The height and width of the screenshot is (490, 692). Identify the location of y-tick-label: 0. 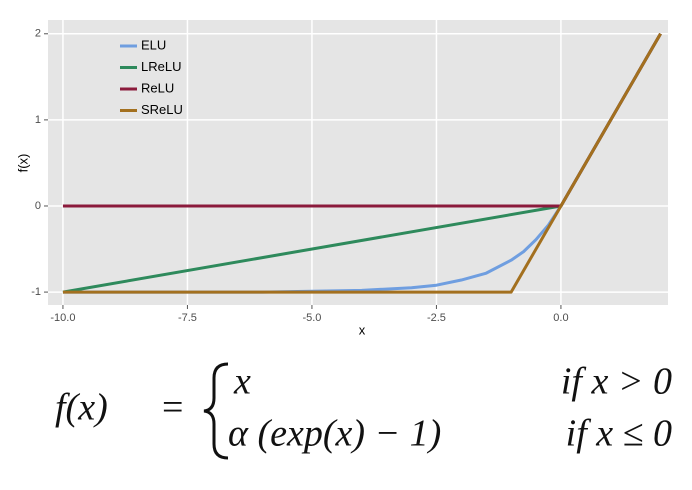
(38, 206).